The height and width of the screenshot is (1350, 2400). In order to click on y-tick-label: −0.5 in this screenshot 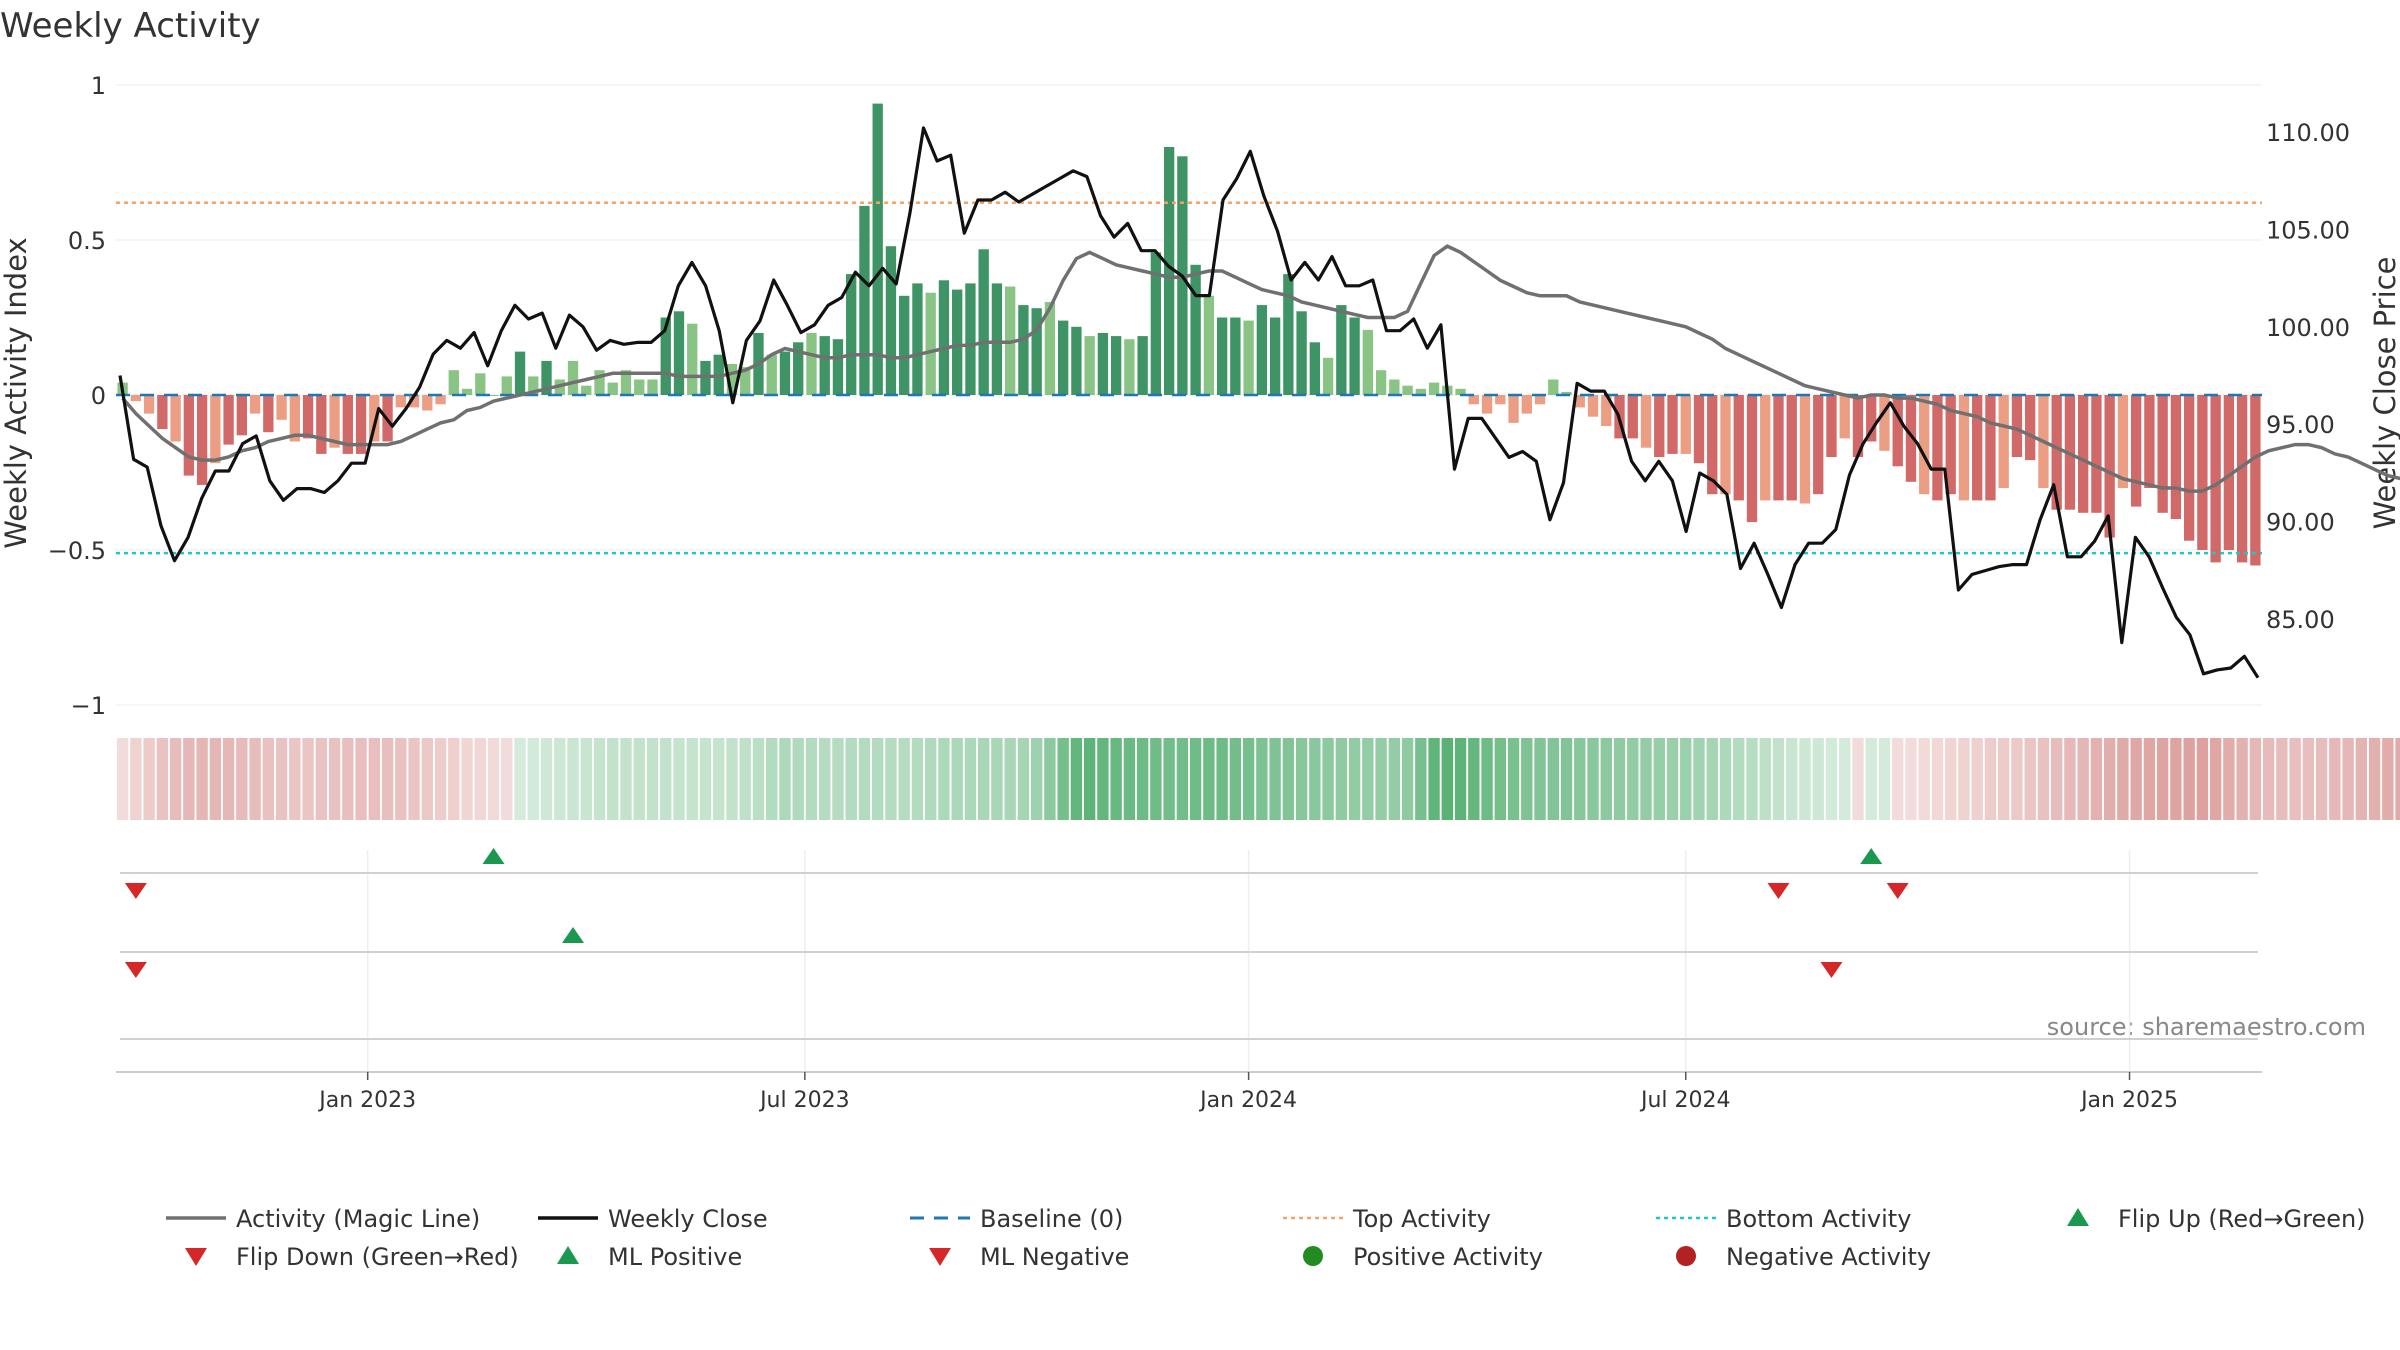, I will do `click(77, 551)`.